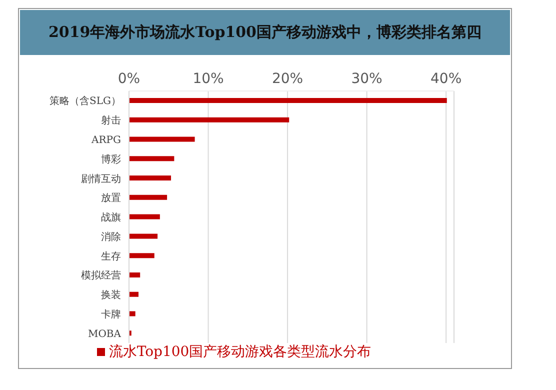 The image size is (556, 390). I want to click on x-tick-label: 10%, so click(208, 79).